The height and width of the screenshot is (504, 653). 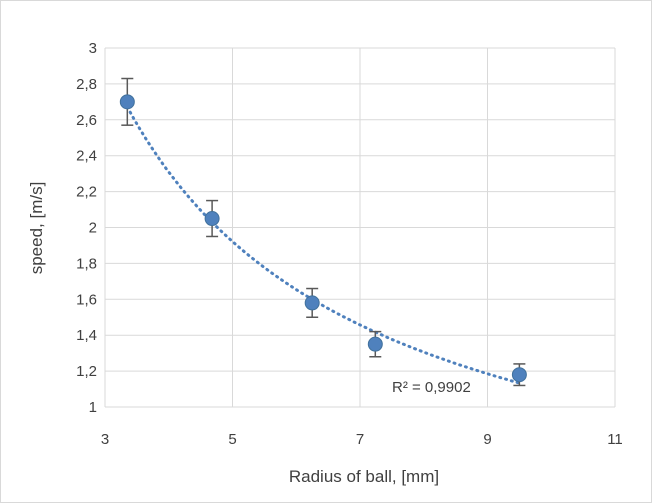 I want to click on y-tick-label: 2,6, so click(x=86, y=120).